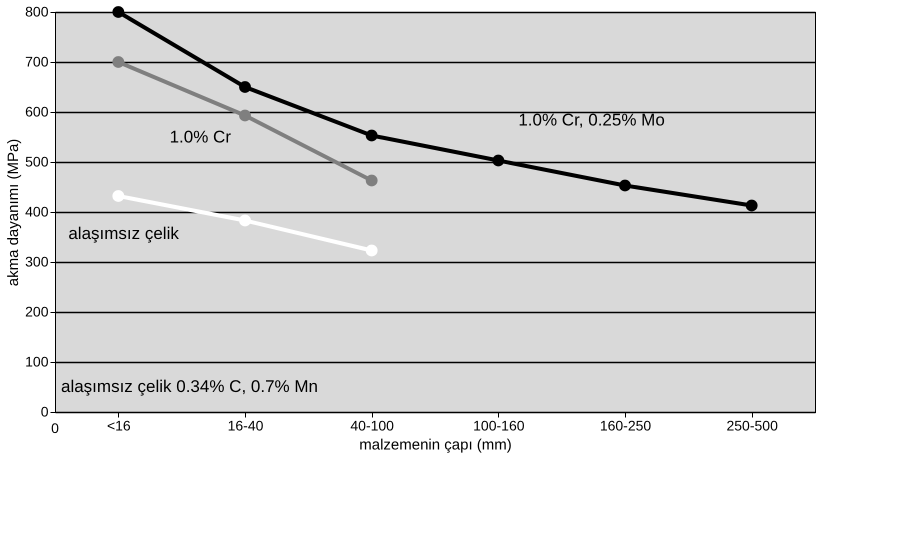 This screenshot has height=545, width=920. Describe the element at coordinates (37, 162) in the screenshot. I see `y-tick-label: 500` at that location.